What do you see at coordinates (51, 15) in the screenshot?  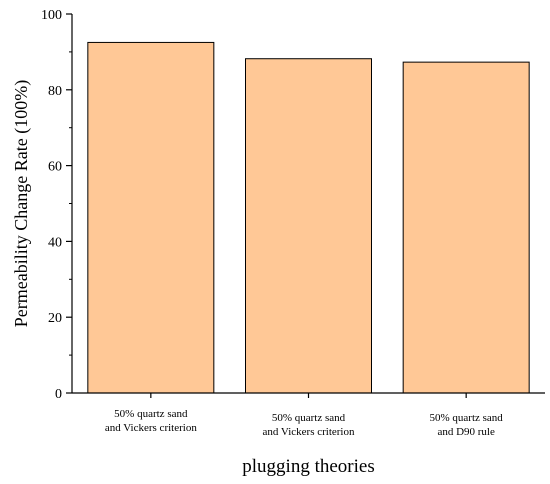 I see `y-tick-label: 100` at bounding box center [51, 15].